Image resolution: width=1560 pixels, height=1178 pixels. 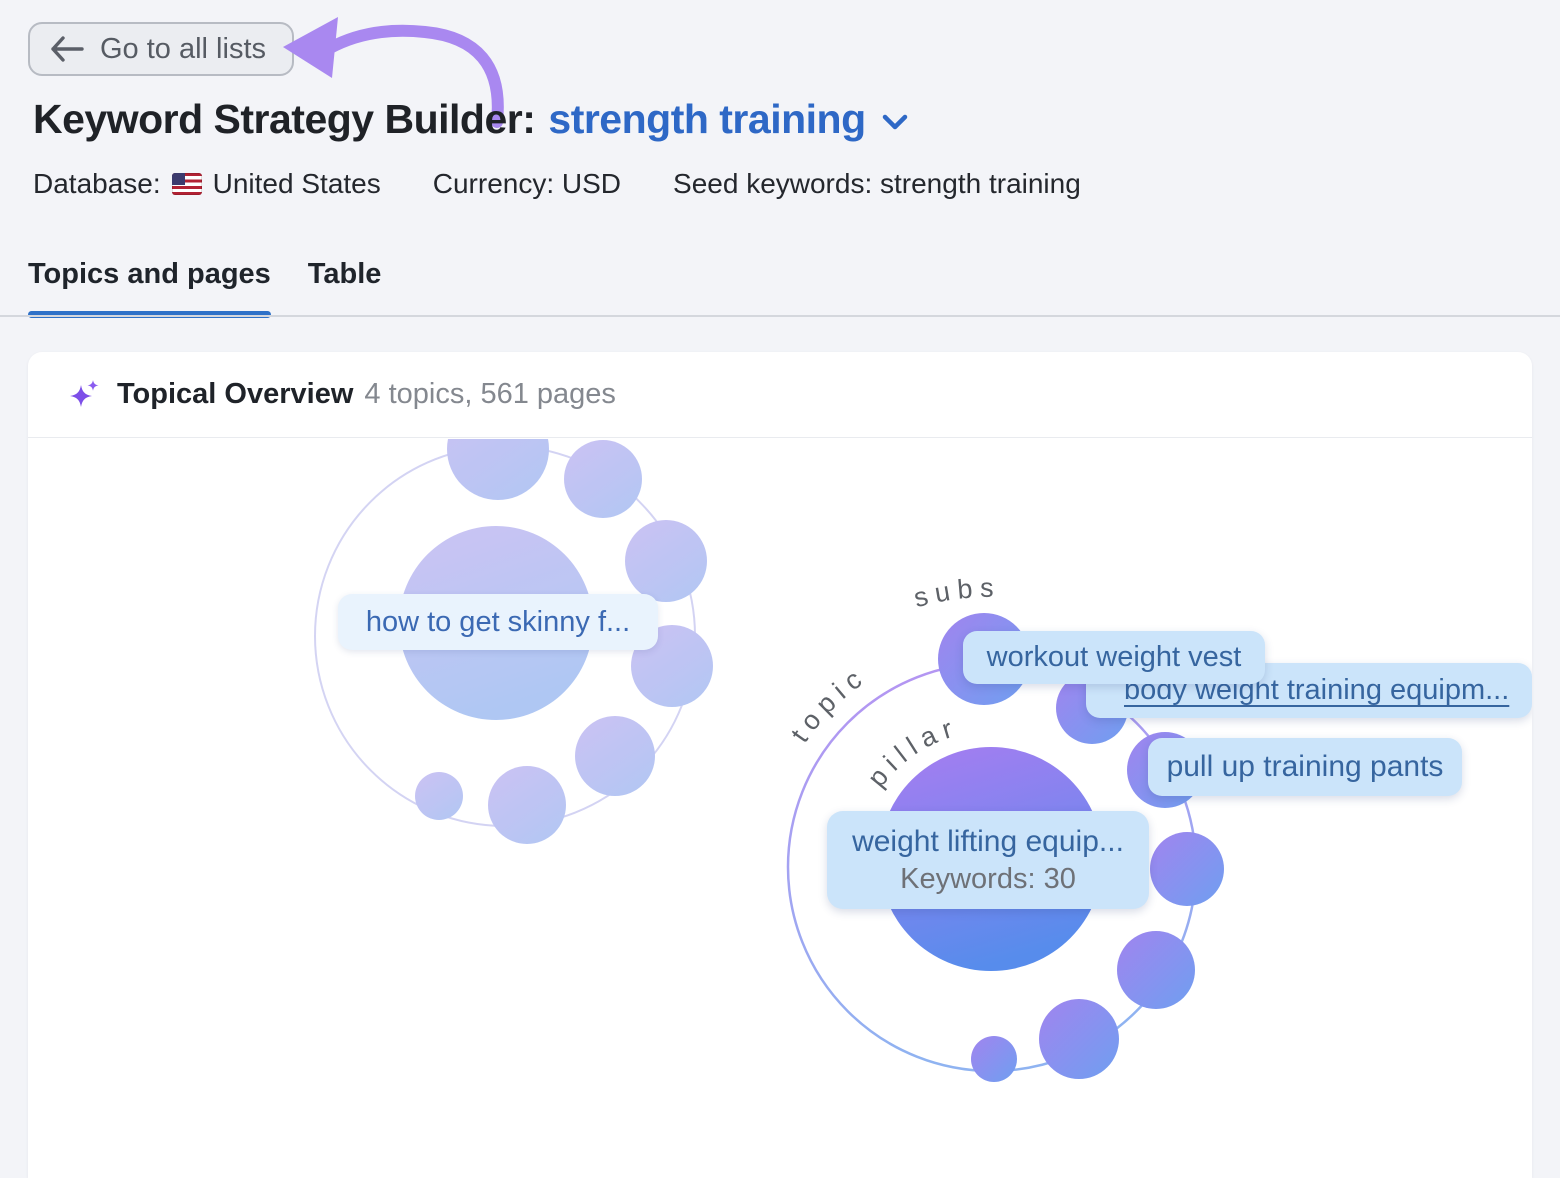 I want to click on tab-topics-and-pages-label: Topics and pages, so click(x=149, y=274).